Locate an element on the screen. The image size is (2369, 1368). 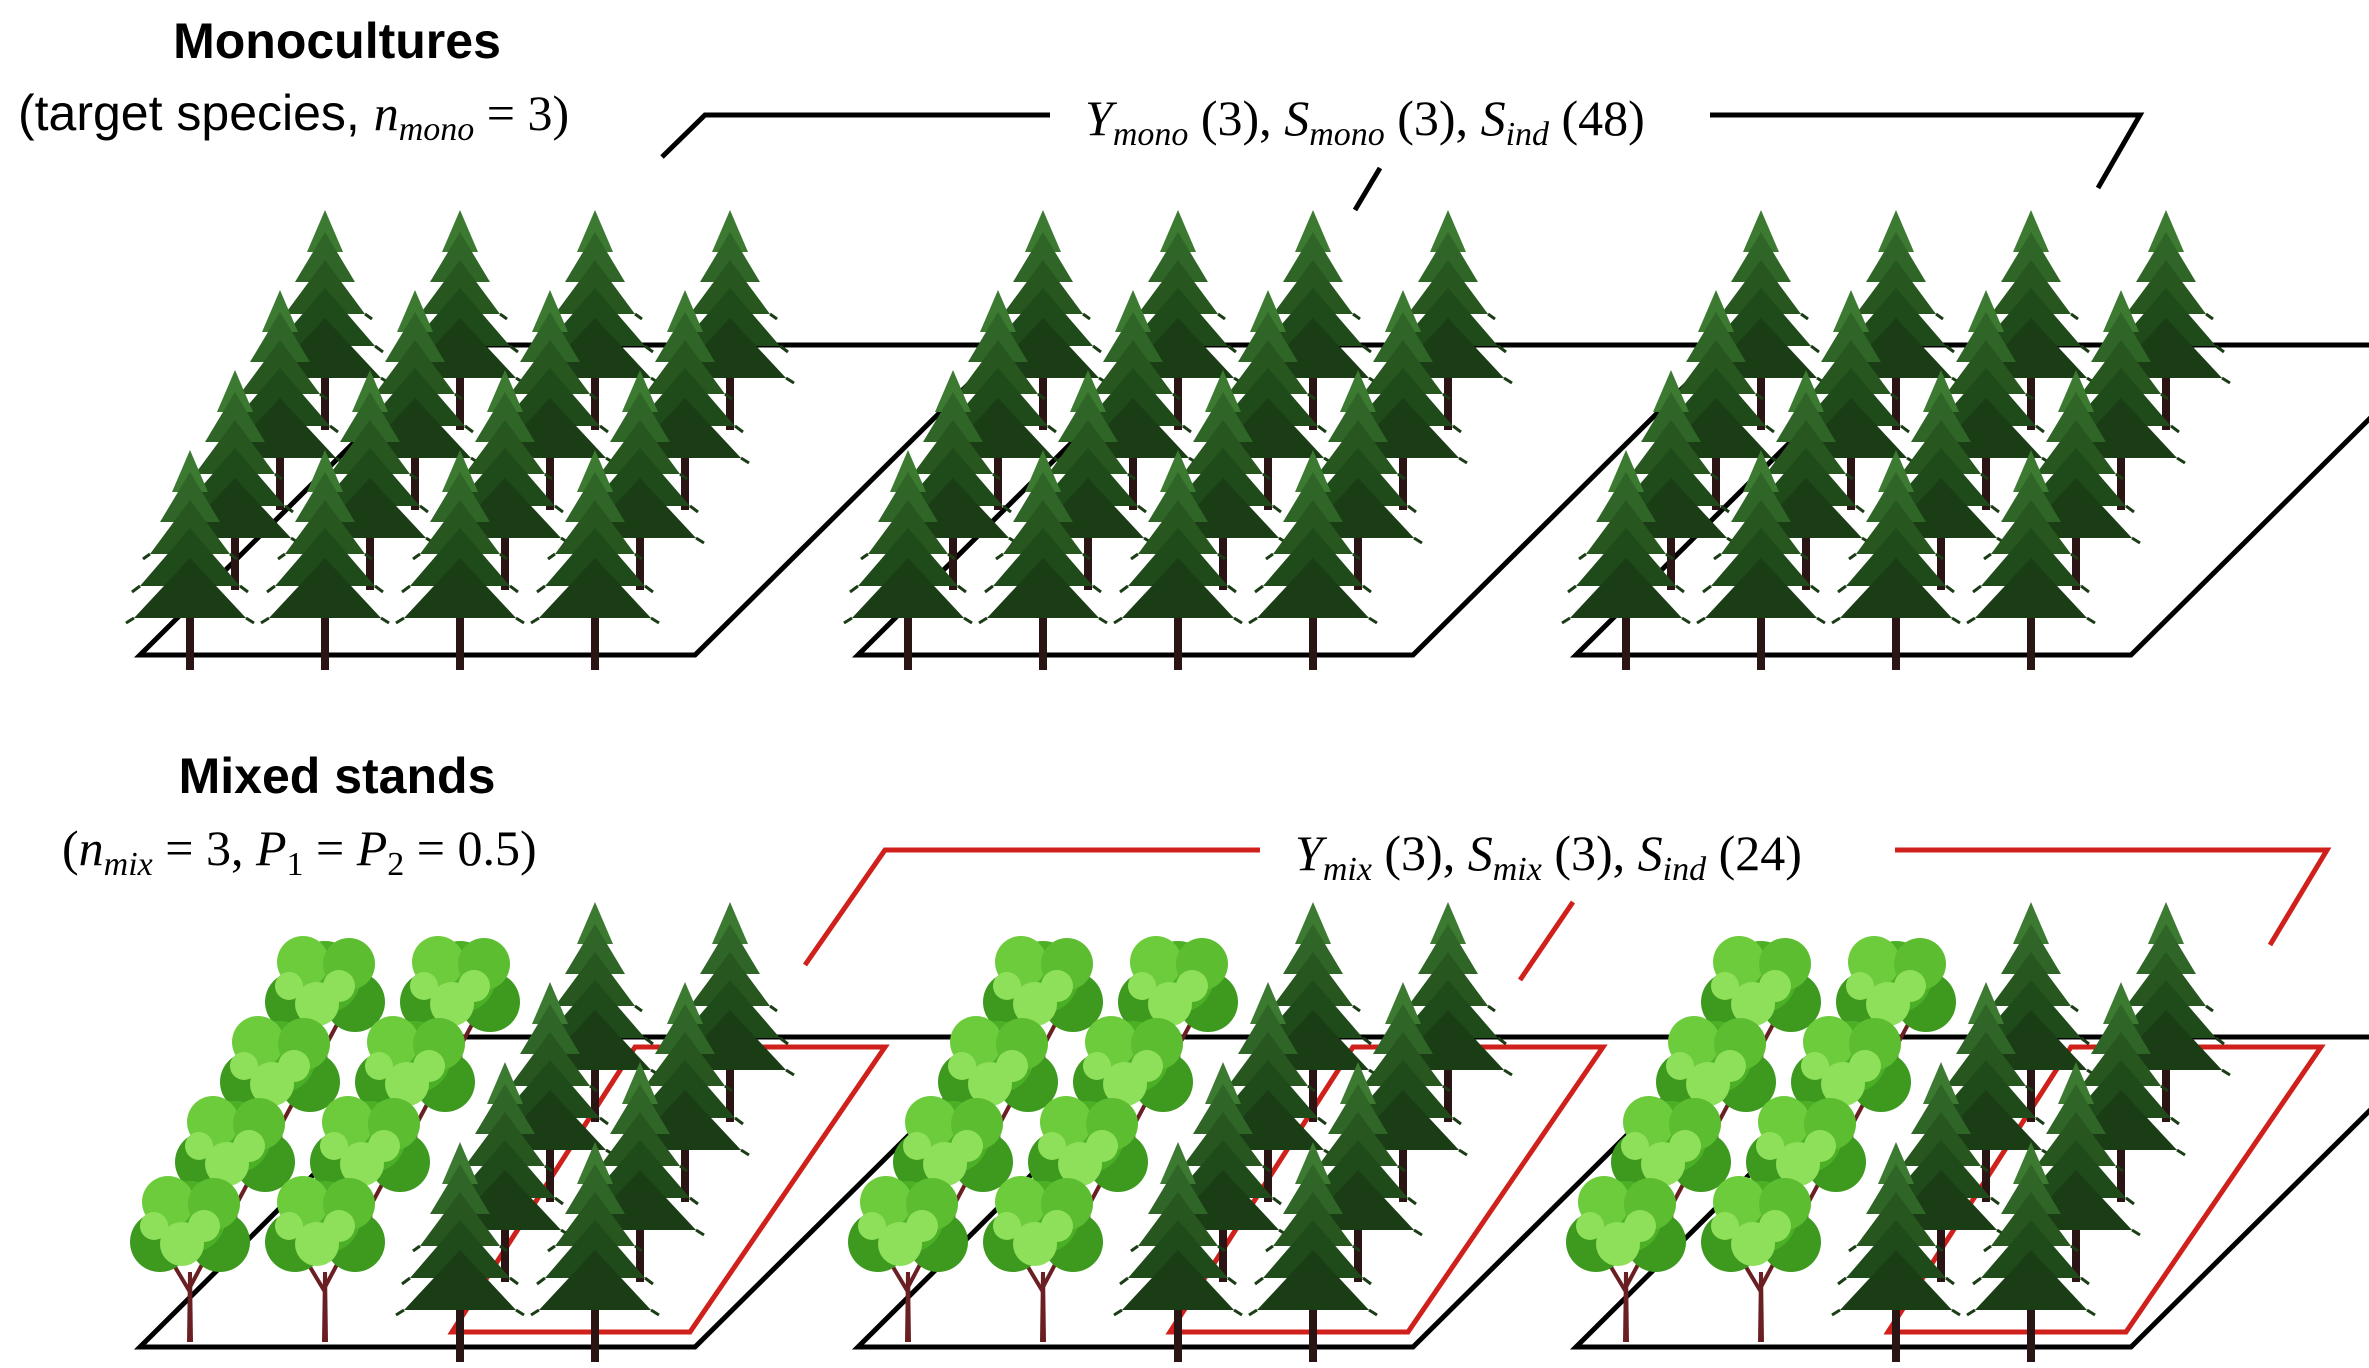
monoculture-bracket-center-tick is located at coordinates (1367, 189).